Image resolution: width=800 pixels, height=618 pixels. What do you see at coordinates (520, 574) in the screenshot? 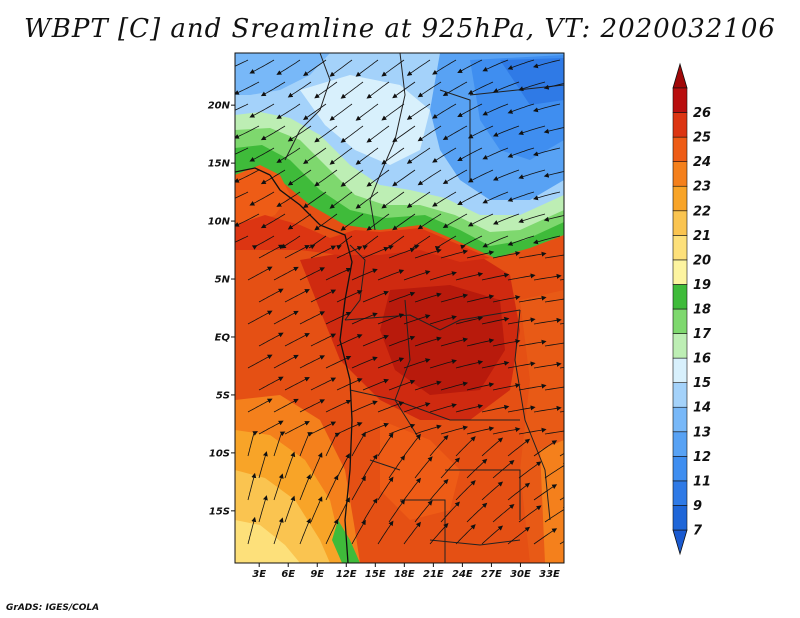
I see `lon-tick-label: 30E` at bounding box center [520, 574].